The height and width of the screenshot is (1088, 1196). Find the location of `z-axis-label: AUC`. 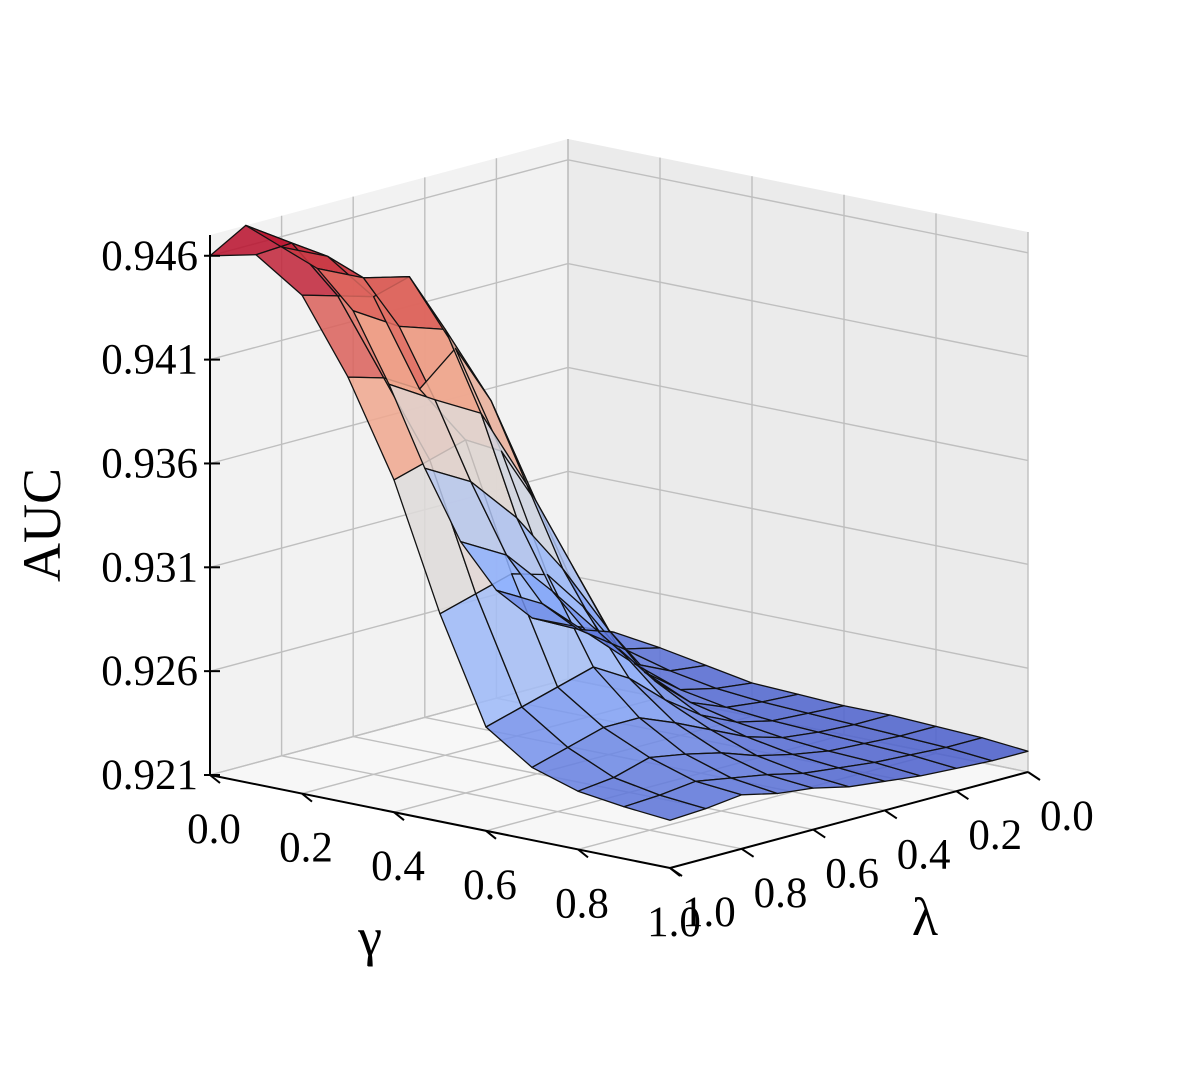

z-axis-label: AUC is located at coordinates (42, 525).